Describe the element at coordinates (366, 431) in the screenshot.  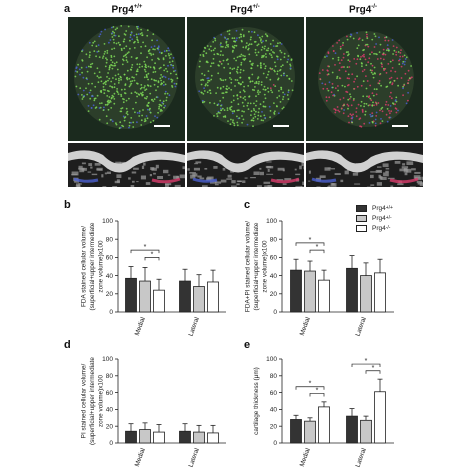
I see `bar` at that location.